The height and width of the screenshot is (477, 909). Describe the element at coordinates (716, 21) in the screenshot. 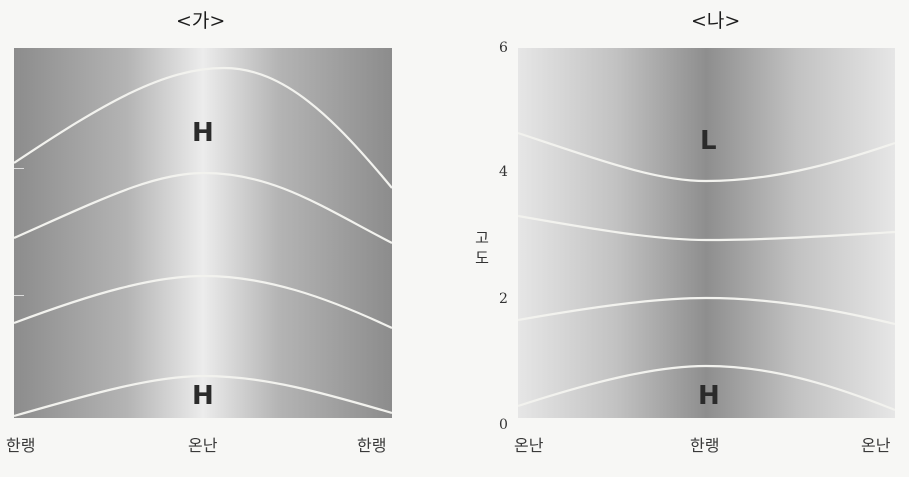

I see `panel-na-title: <나>` at that location.